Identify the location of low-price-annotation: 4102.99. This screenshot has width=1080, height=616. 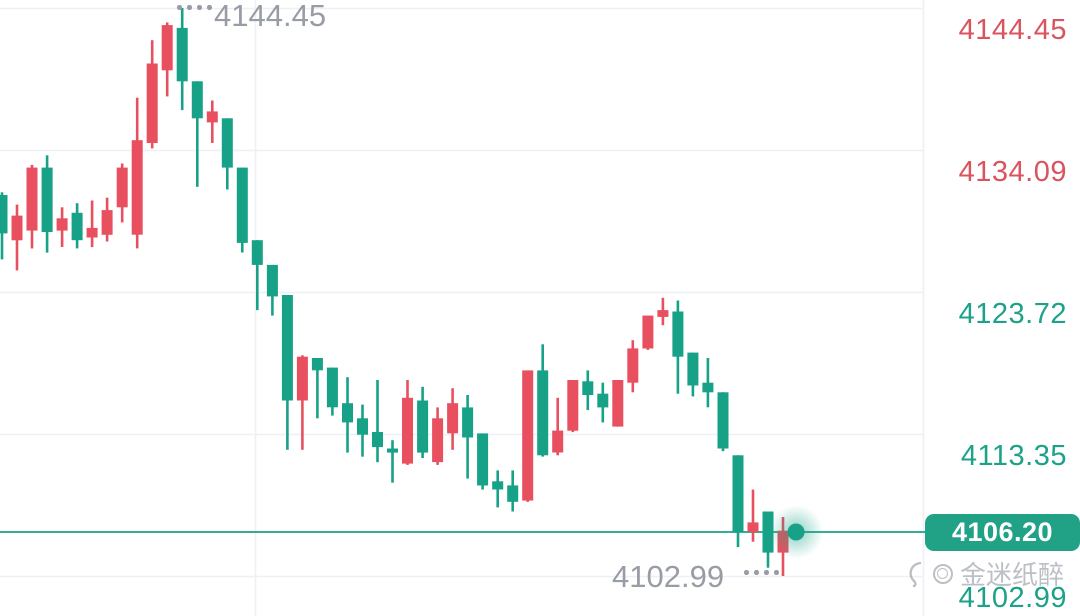
(668, 576).